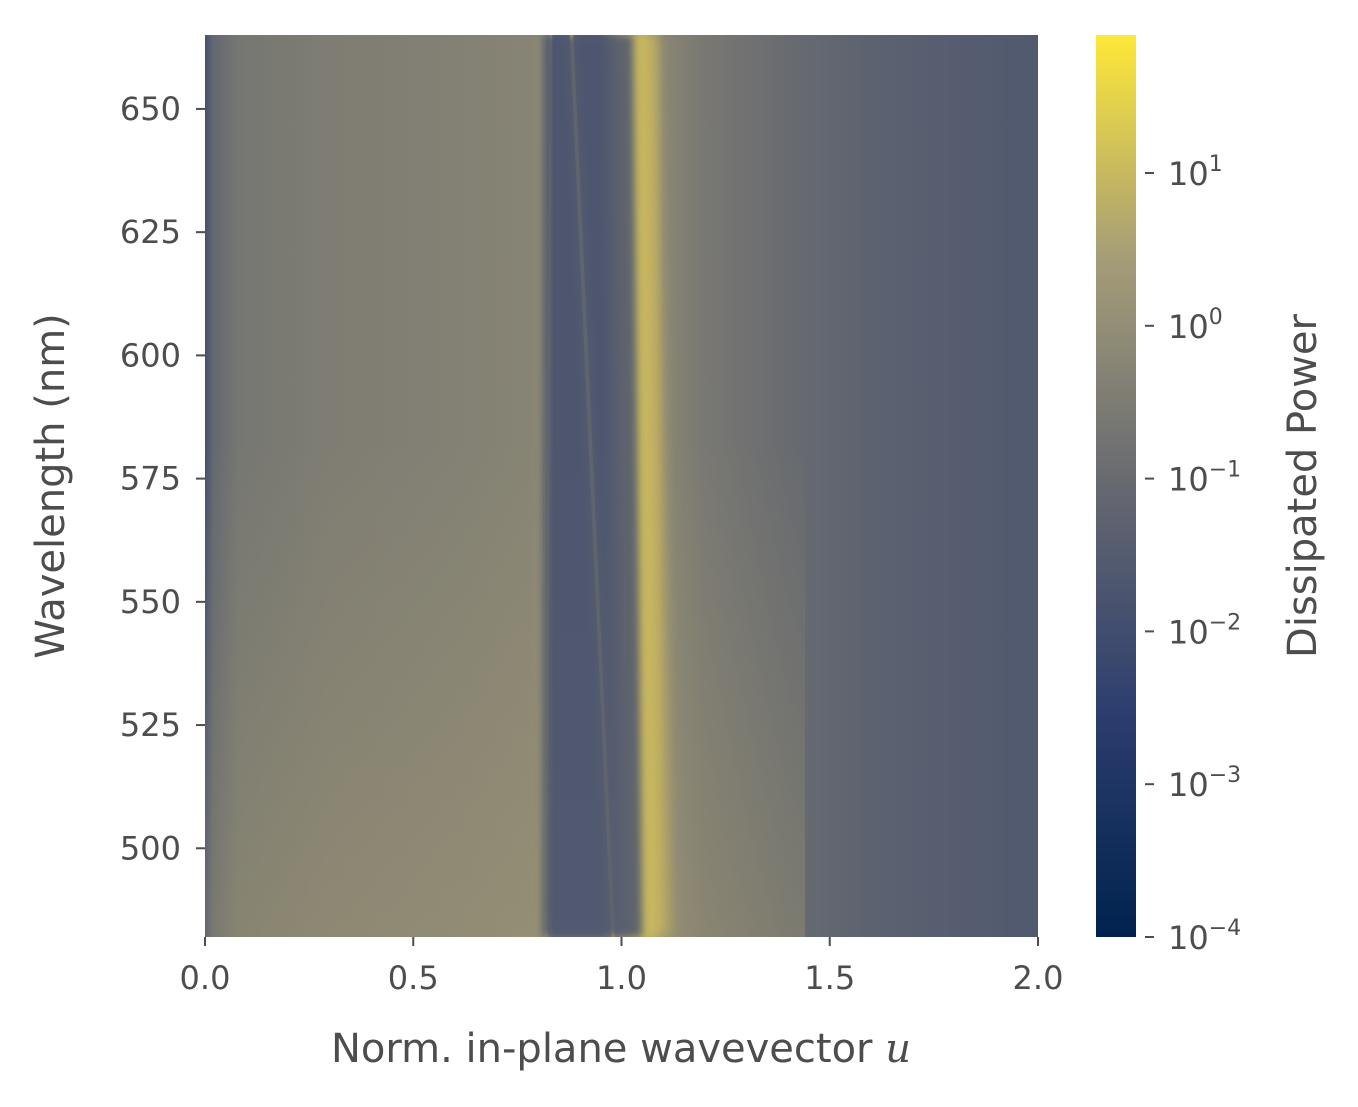 Image resolution: width=1358 pixels, height=1107 pixels. What do you see at coordinates (1225, 470) in the screenshot?
I see `colorbar-tick-exponent: −1` at bounding box center [1225, 470].